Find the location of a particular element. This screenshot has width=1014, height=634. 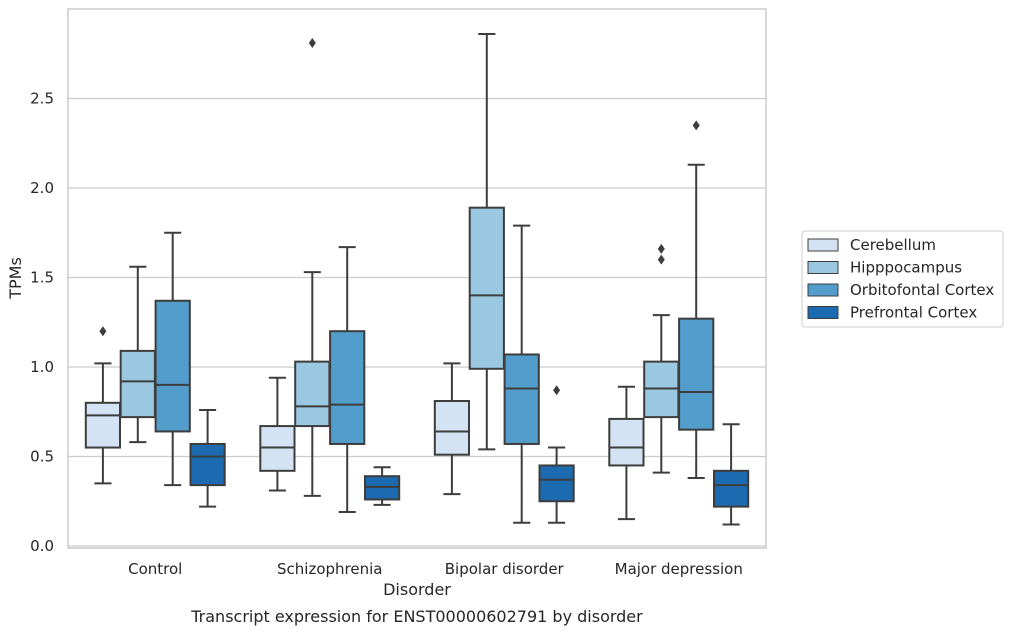

x-tick-label: Control is located at coordinates (155, 569).